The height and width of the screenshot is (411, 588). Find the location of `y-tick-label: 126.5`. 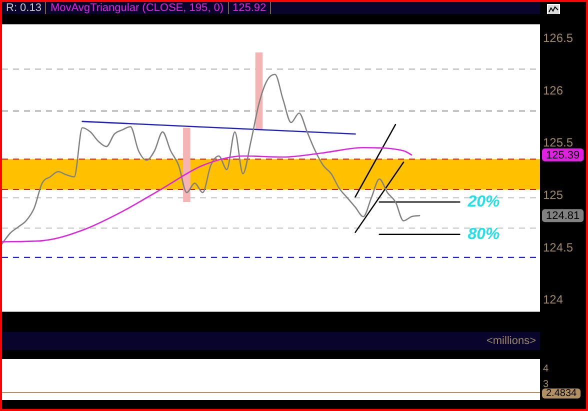

y-tick-label: 126.5 is located at coordinates (558, 38).